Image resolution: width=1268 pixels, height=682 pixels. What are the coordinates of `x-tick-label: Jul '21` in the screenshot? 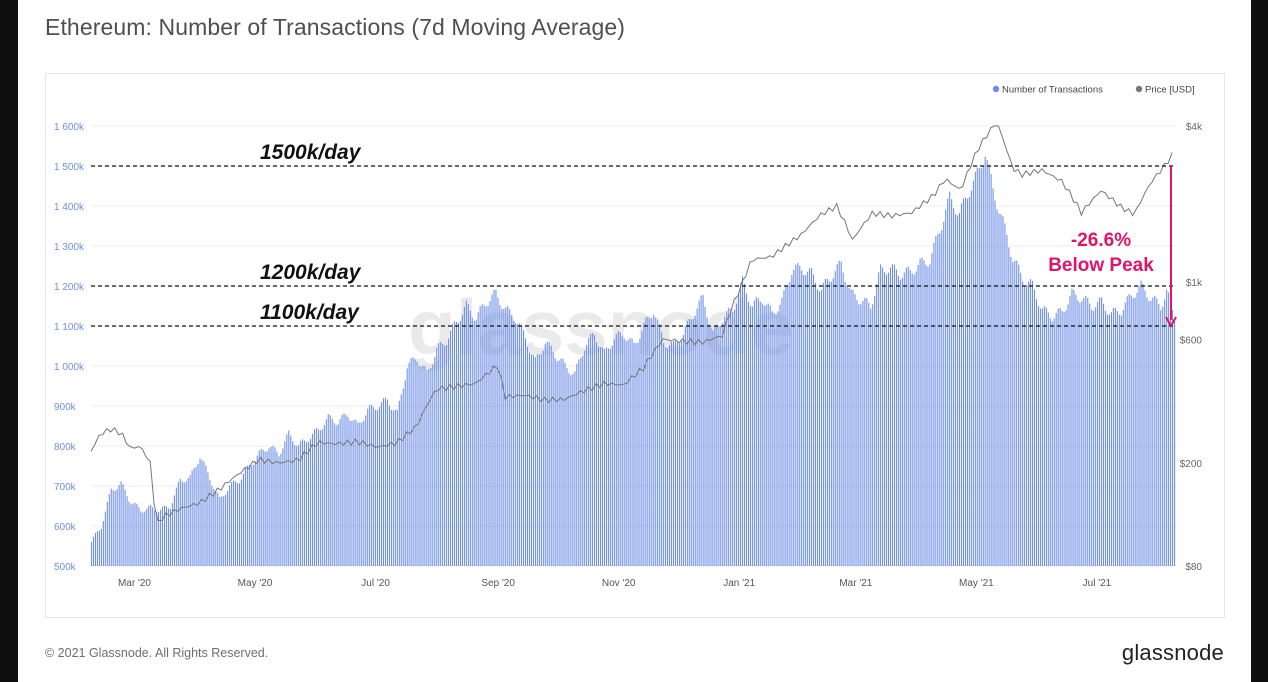 It's located at (1097, 583).